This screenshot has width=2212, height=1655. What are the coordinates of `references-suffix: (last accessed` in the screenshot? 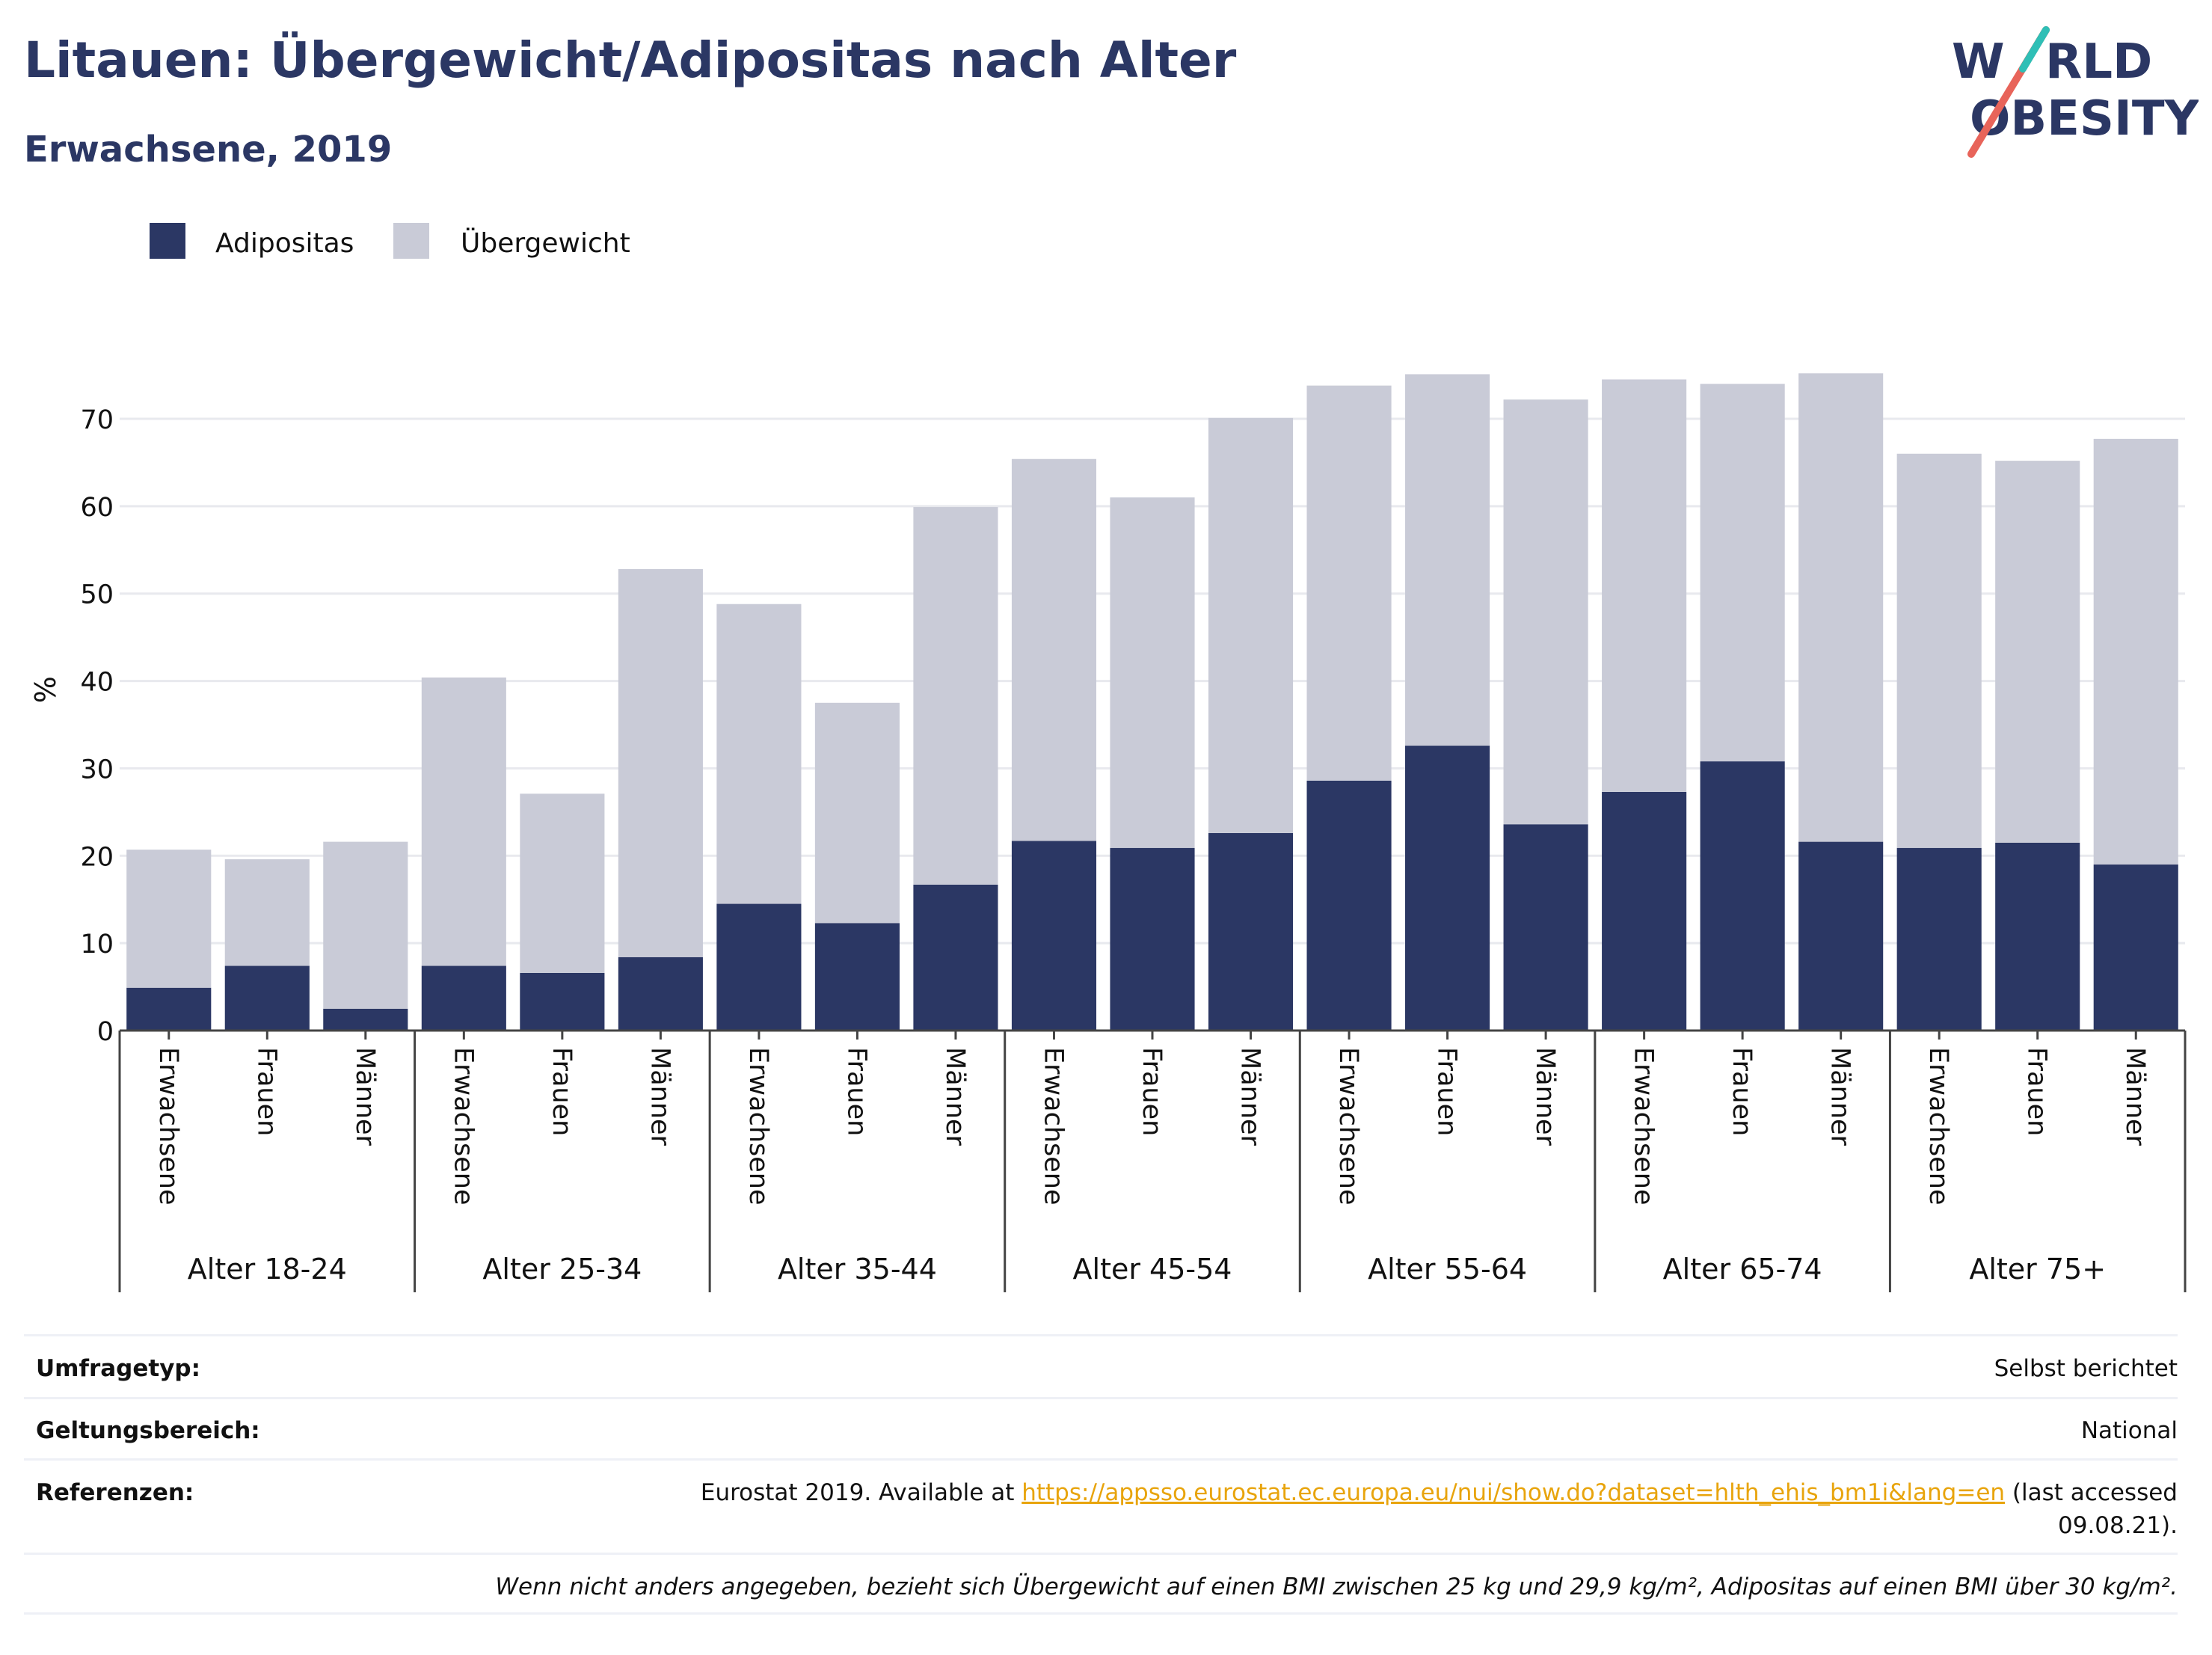 It's located at (2091, 1492).